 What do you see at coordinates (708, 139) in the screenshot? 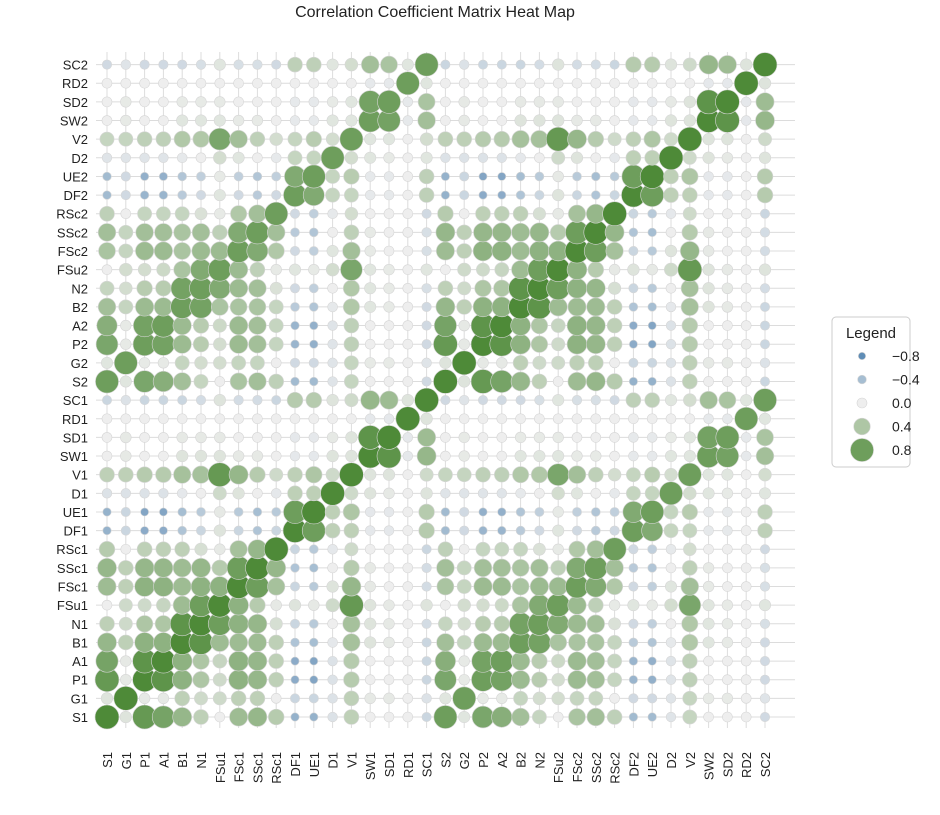
I see `correlation-bubble-V2-SW2` at bounding box center [708, 139].